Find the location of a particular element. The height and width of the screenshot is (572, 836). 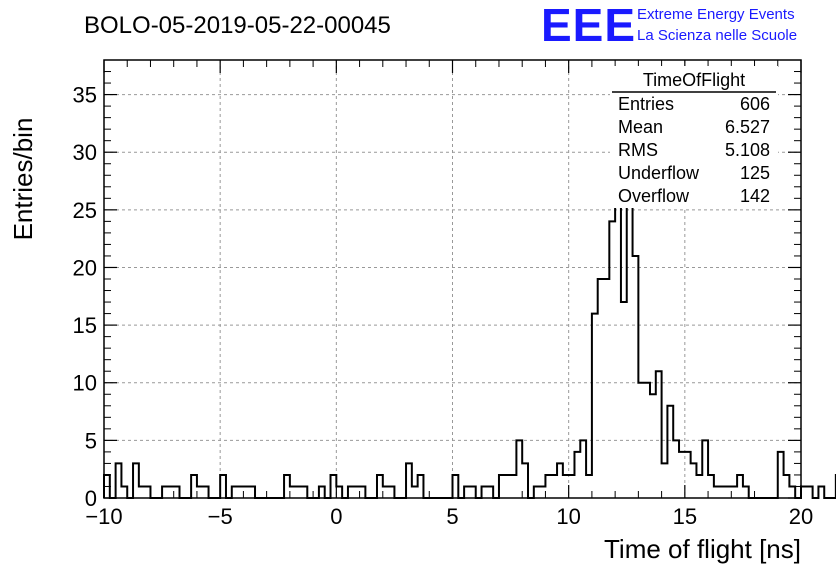

stats-label: RMS is located at coordinates (638, 150).